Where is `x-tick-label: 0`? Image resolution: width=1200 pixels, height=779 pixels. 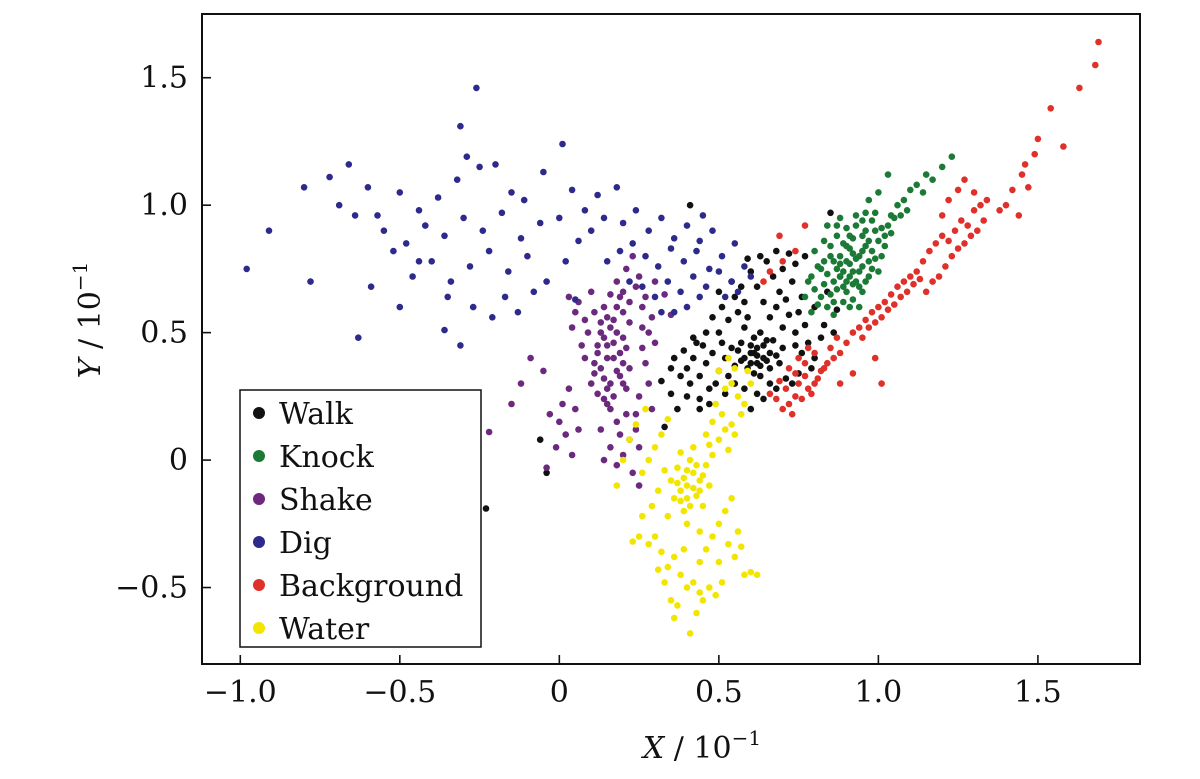
x-tick-label: 0 is located at coordinates (559, 692).